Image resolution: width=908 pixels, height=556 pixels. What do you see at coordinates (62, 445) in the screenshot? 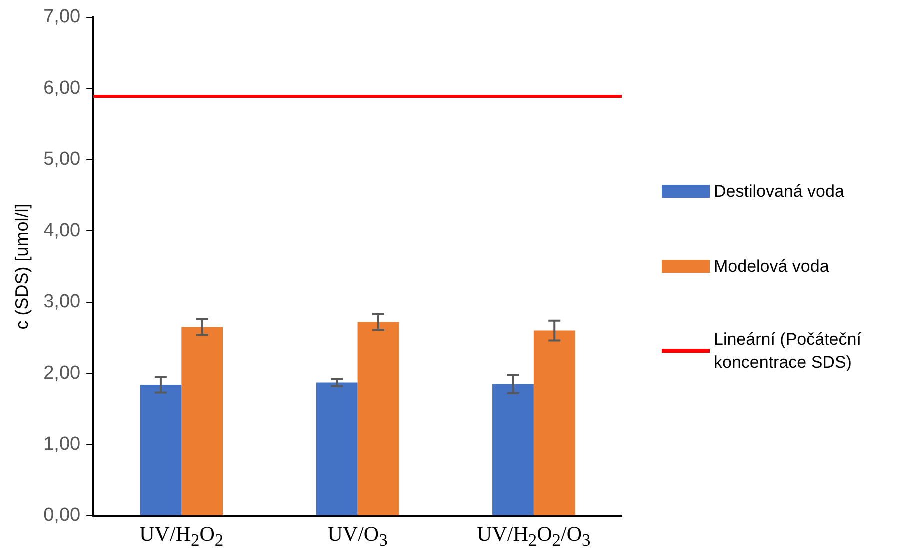
I see `y-tick-label: 1,00` at bounding box center [62, 445].